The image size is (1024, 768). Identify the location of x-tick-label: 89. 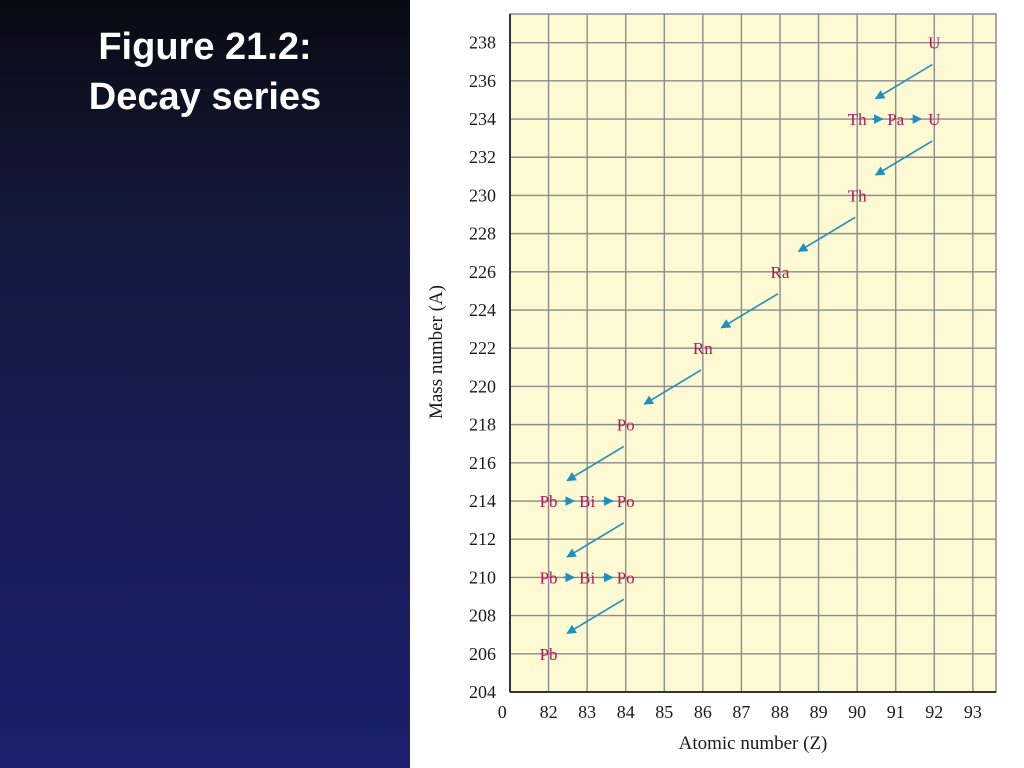
(819, 712).